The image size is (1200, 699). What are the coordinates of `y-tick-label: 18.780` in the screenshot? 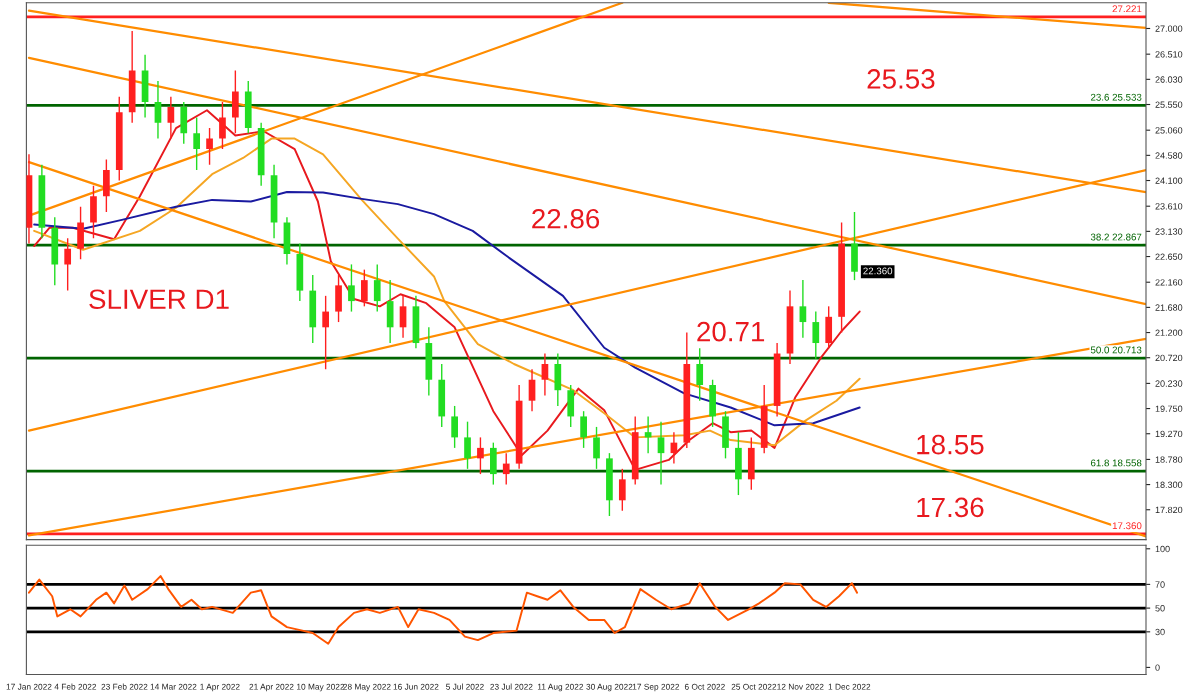 It's located at (1169, 459).